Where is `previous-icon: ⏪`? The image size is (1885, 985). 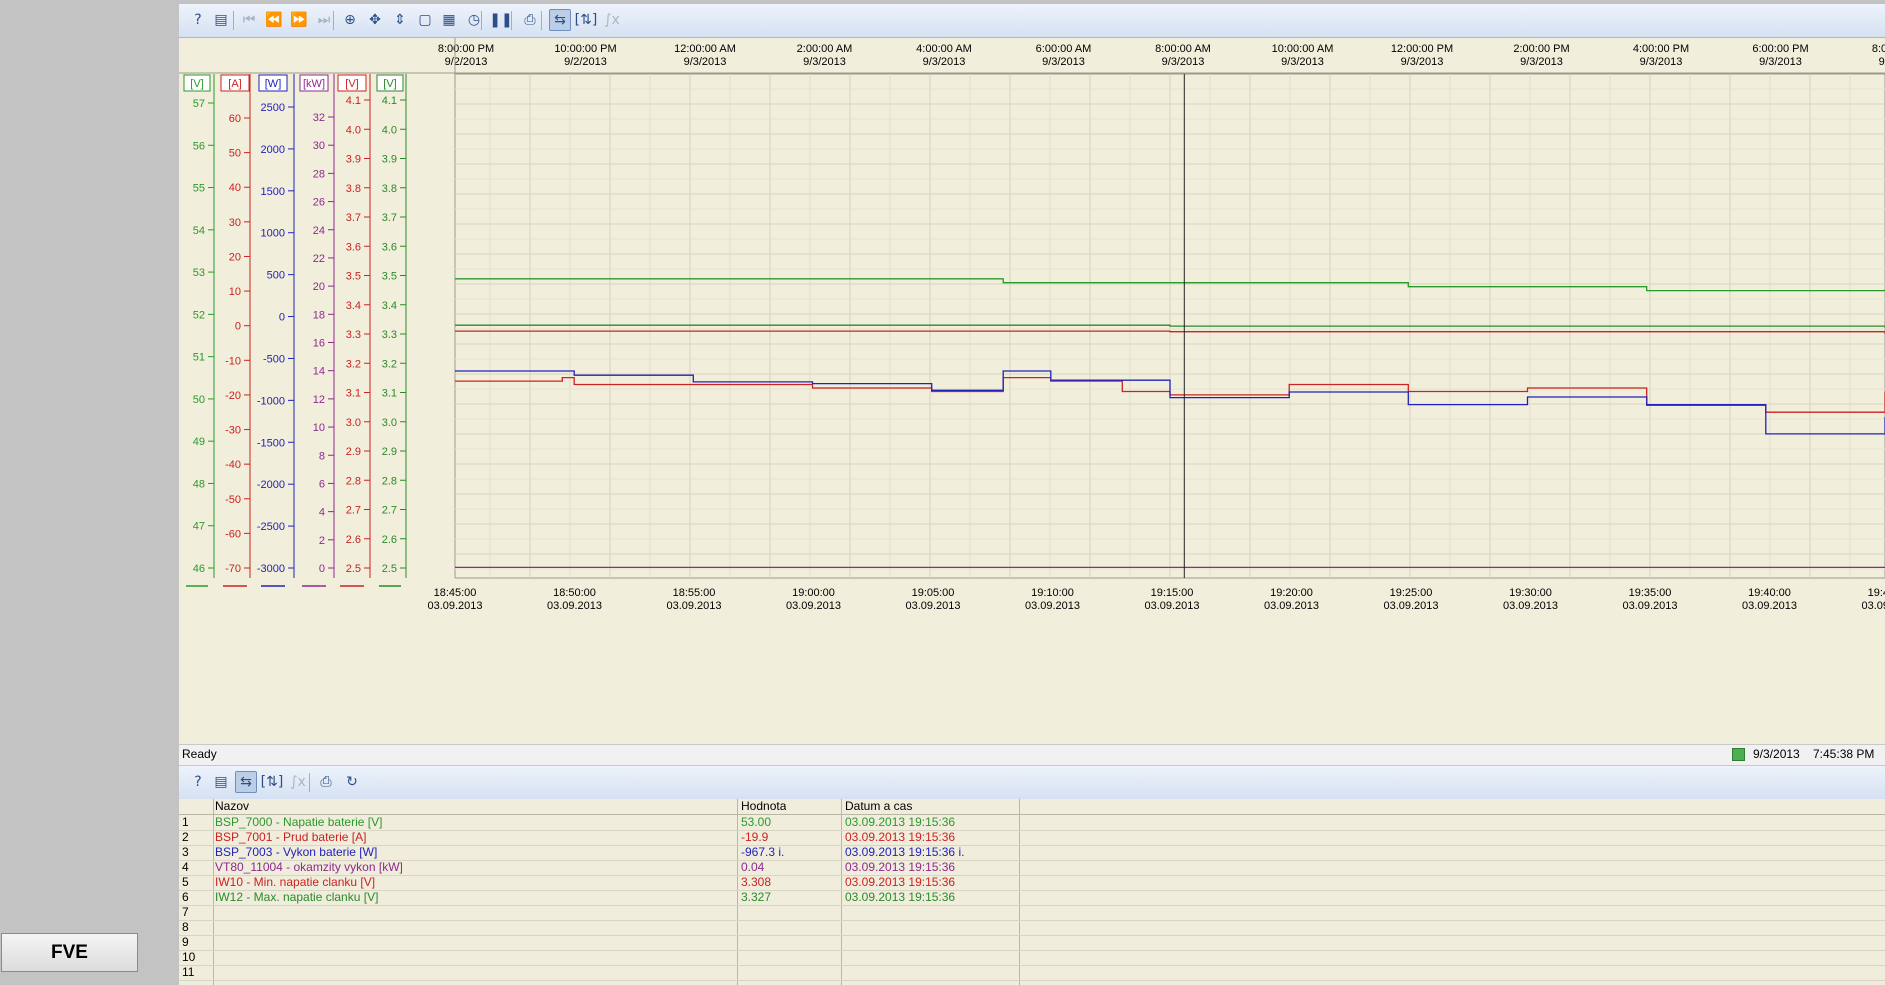 previous-icon: ⏪ is located at coordinates (274, 20).